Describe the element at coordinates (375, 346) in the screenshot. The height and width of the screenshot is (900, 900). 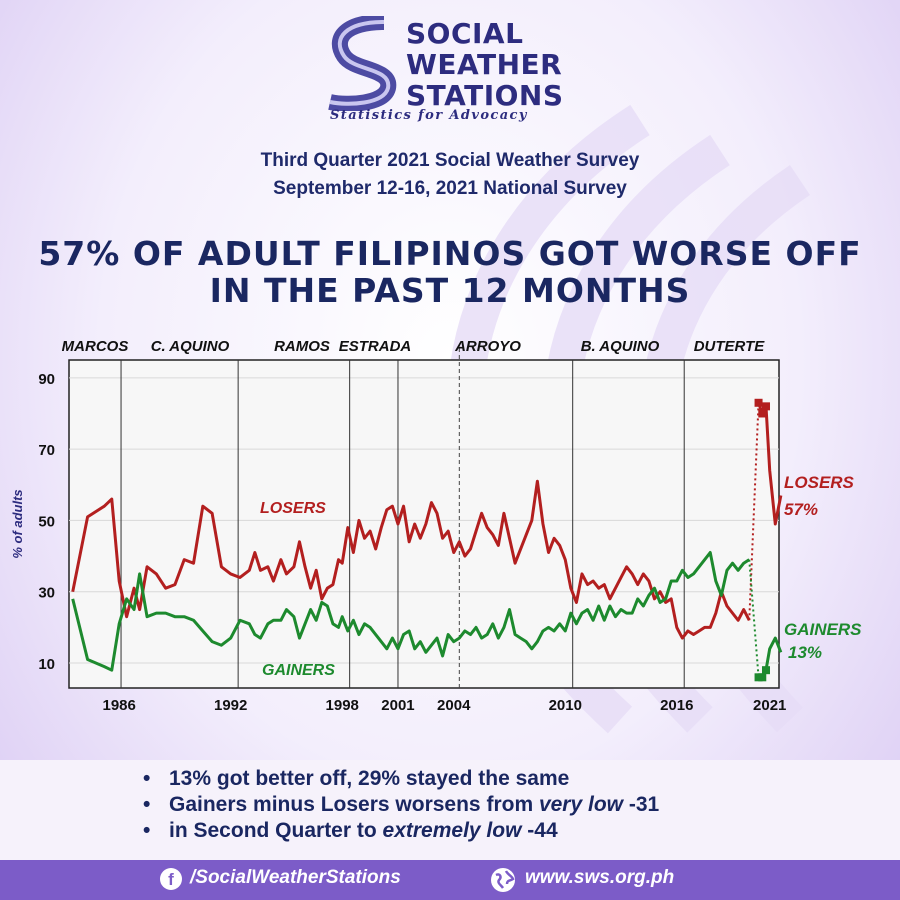
I see `era-label: ESTRADA` at that location.